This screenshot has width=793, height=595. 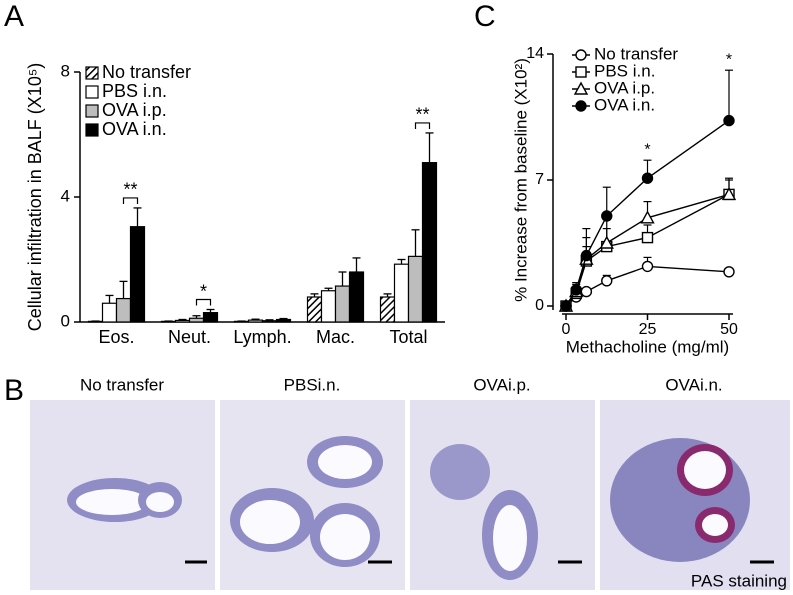 What do you see at coordinates (648, 329) in the screenshot?
I see `x-tick-label: 25` at bounding box center [648, 329].